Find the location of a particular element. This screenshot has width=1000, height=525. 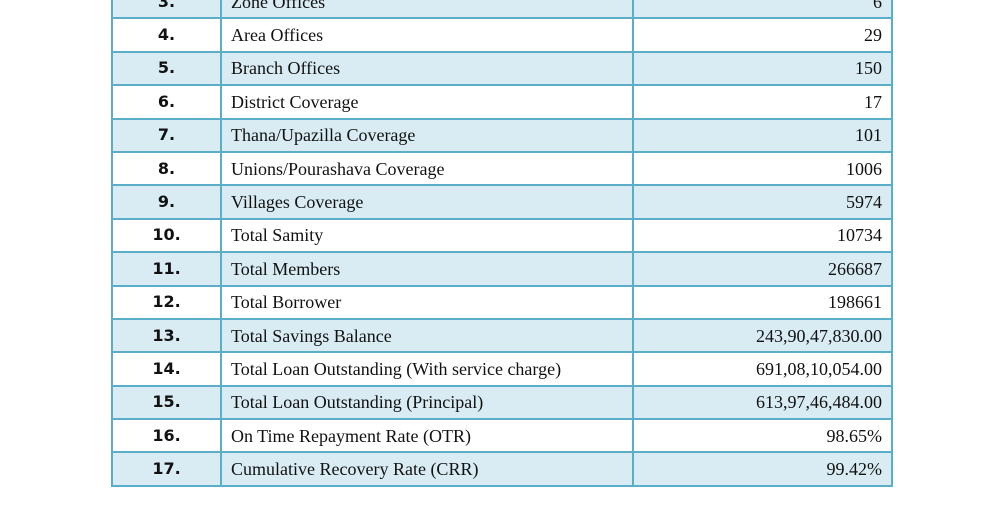

table-row: 3. Zone Offices 6 is located at coordinates (502, 10).